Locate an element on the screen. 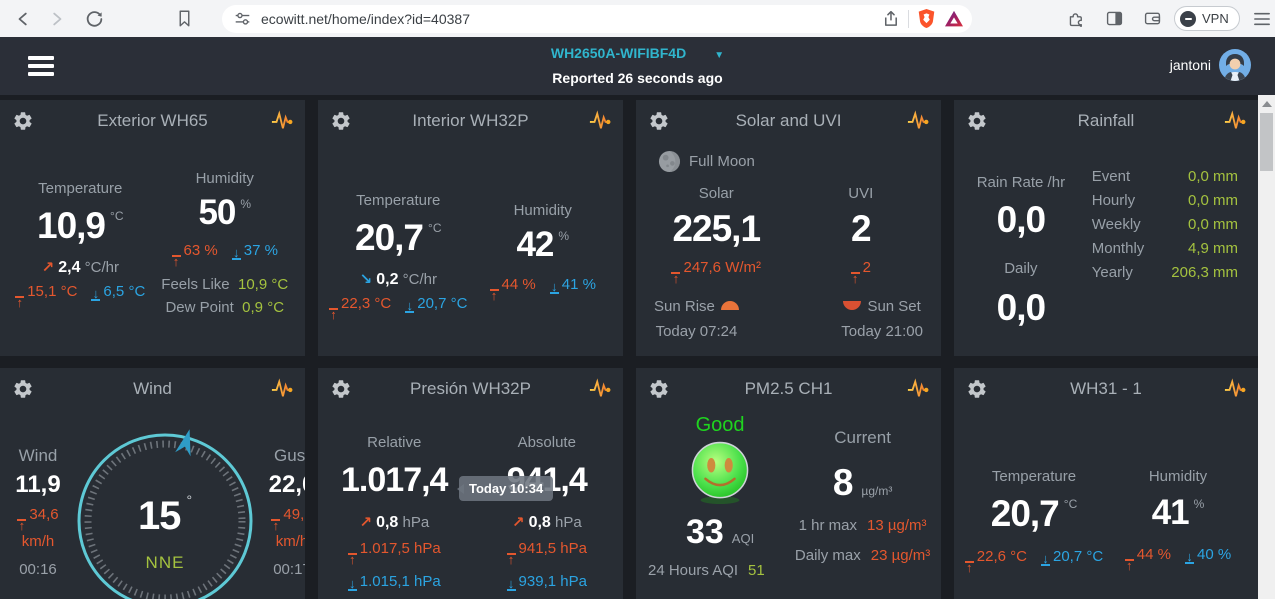  absolute-trend-value: 0,8 is located at coordinates (539, 522).